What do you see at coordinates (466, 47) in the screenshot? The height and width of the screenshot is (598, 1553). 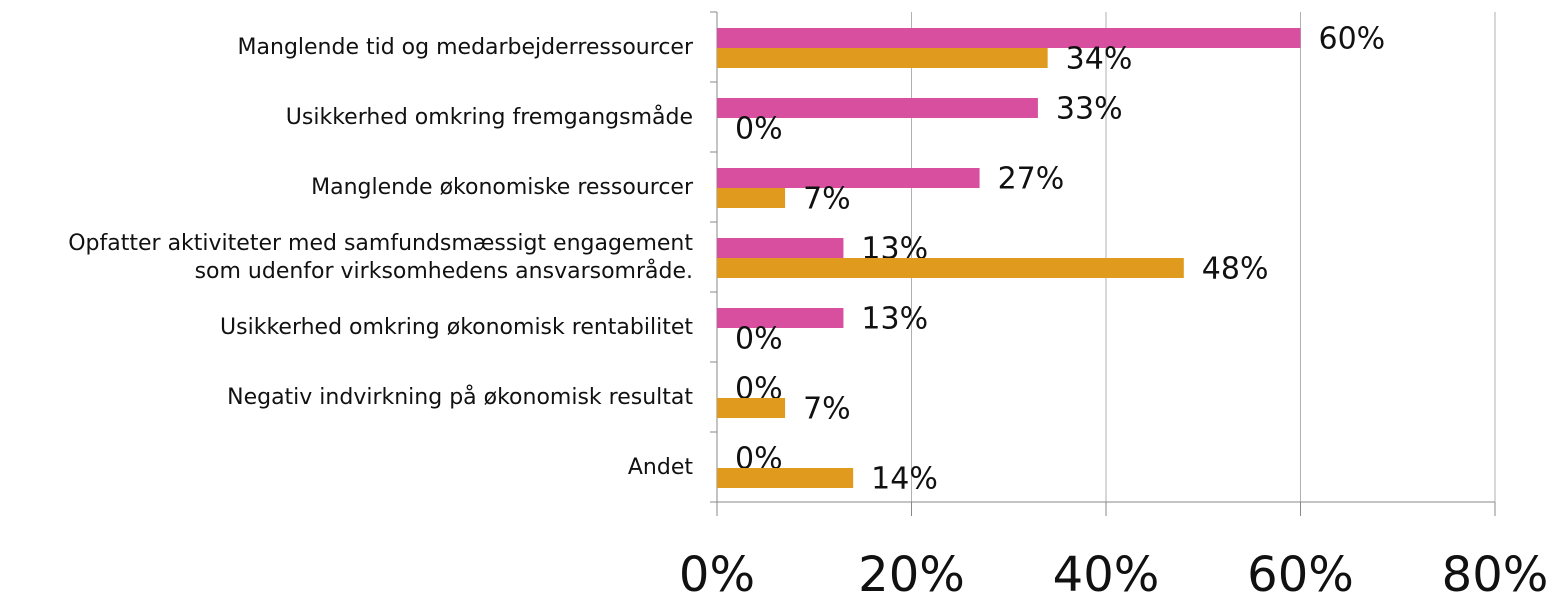 I see `category-label: Manglende tid og medarbejderressourcer` at bounding box center [466, 47].